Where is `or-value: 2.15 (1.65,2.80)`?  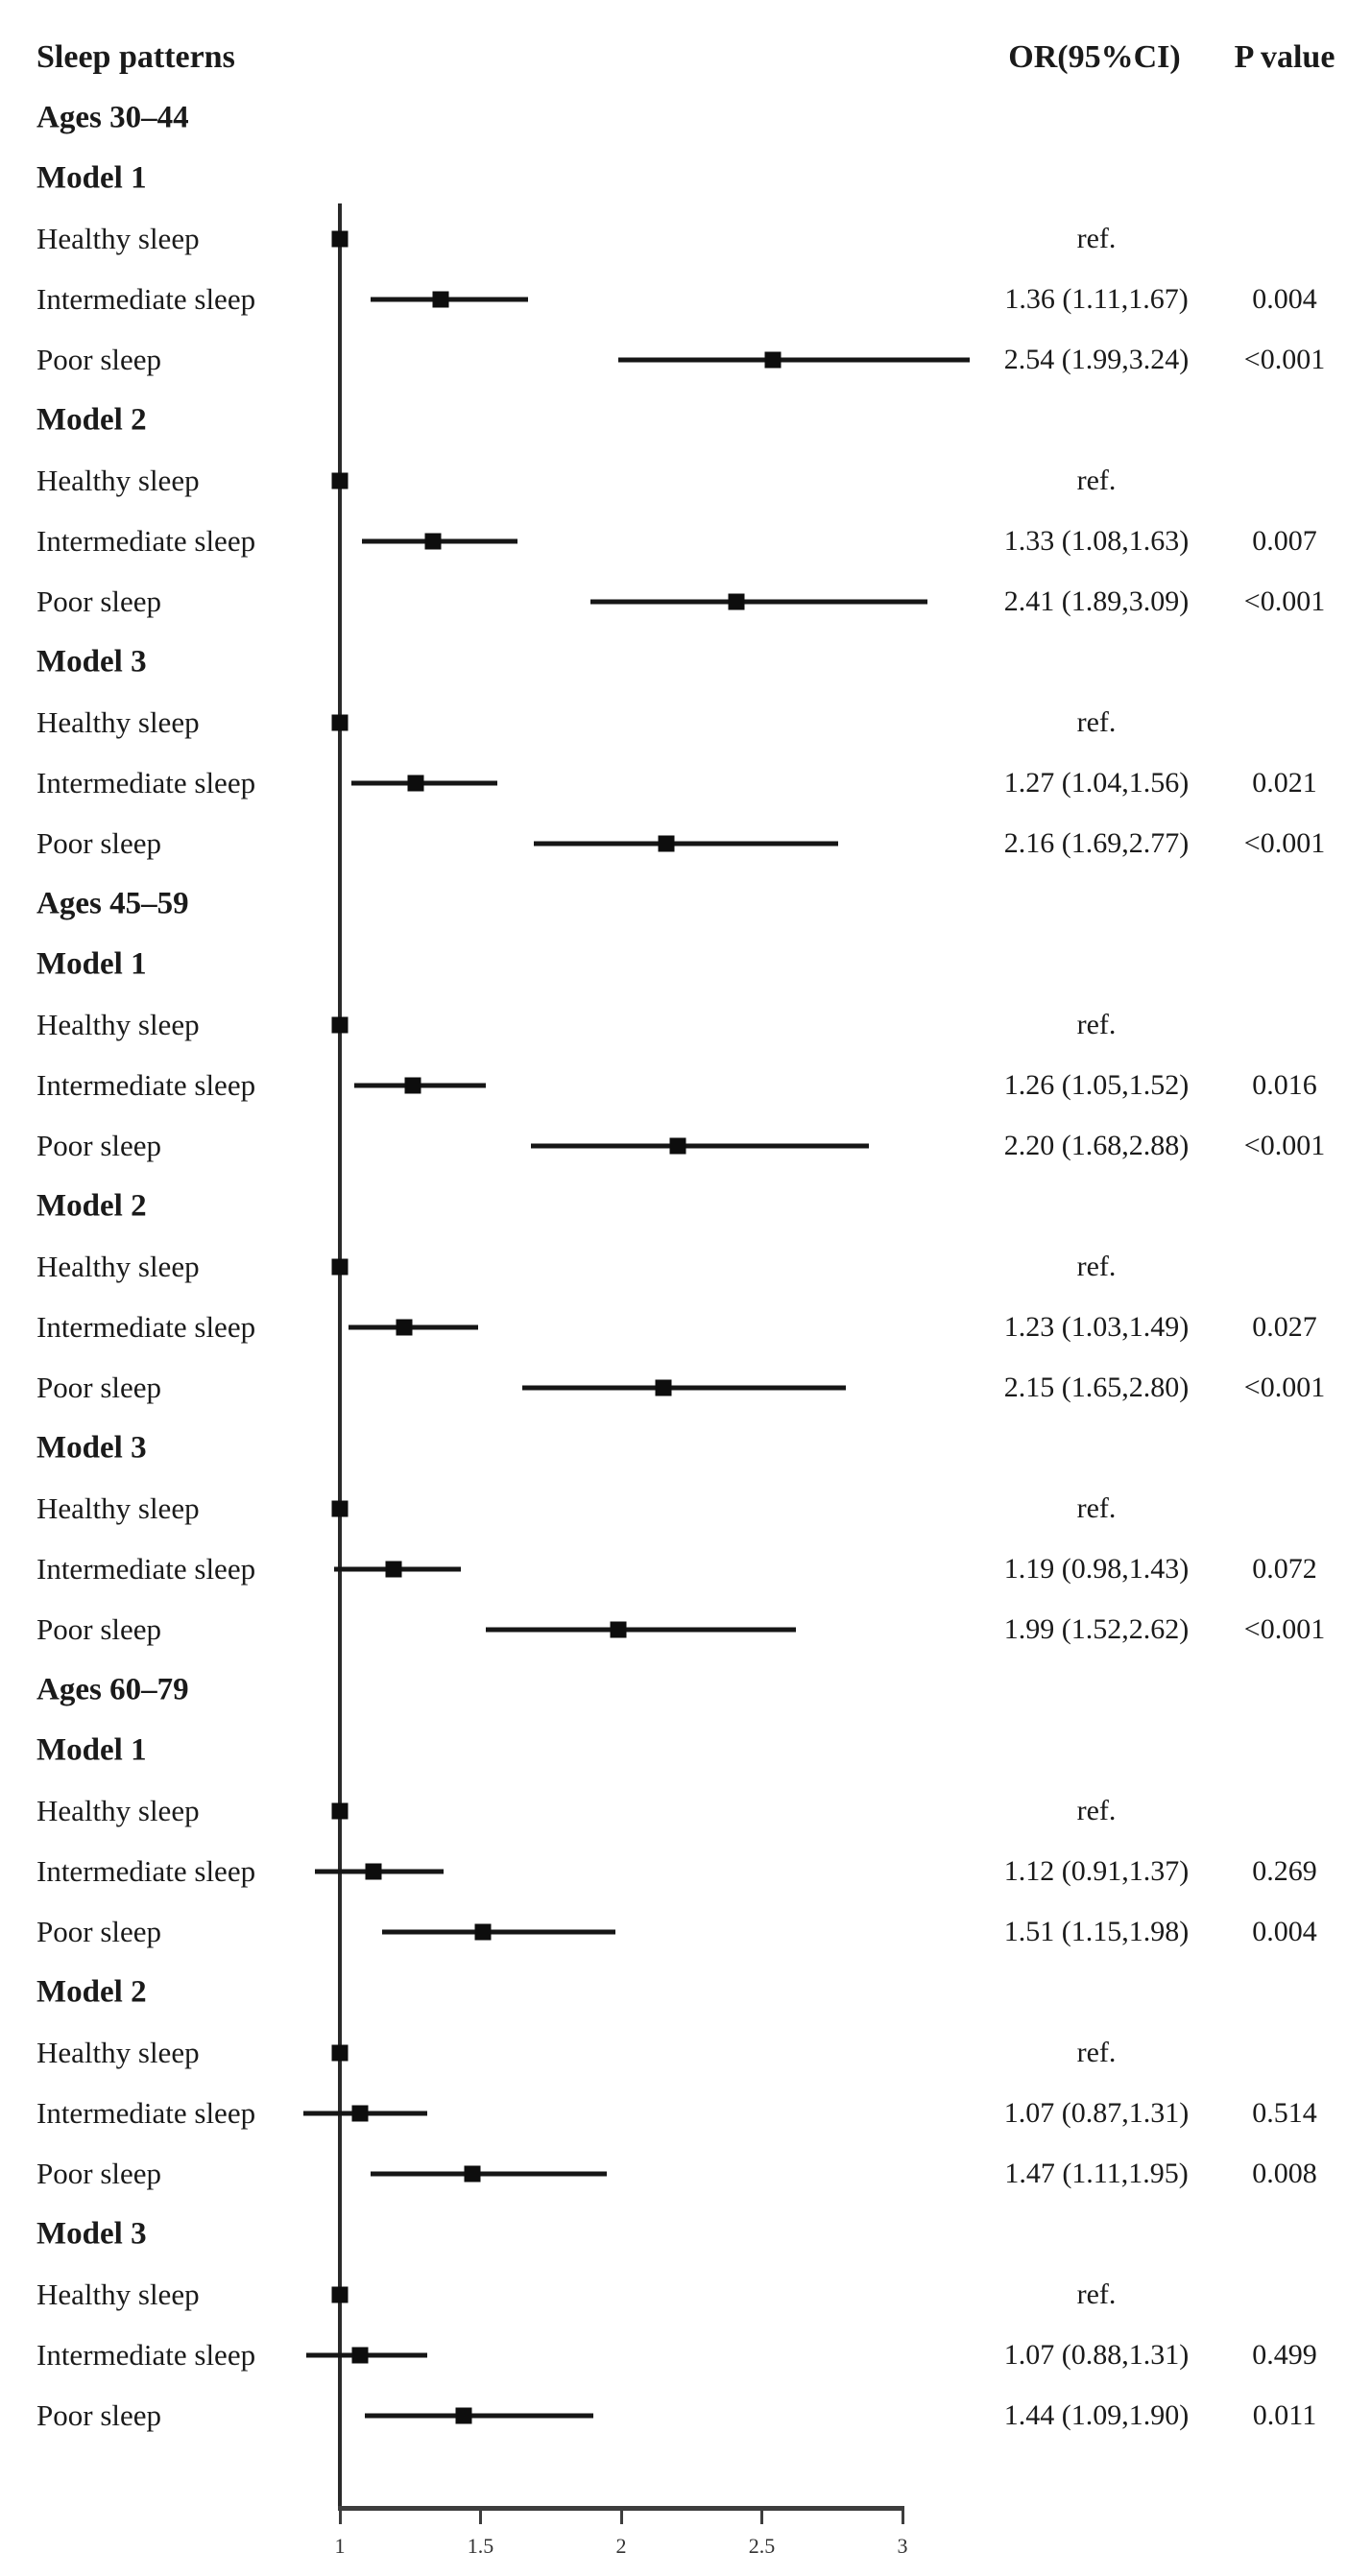 or-value: 2.15 (1.65,2.80) is located at coordinates (1097, 1387).